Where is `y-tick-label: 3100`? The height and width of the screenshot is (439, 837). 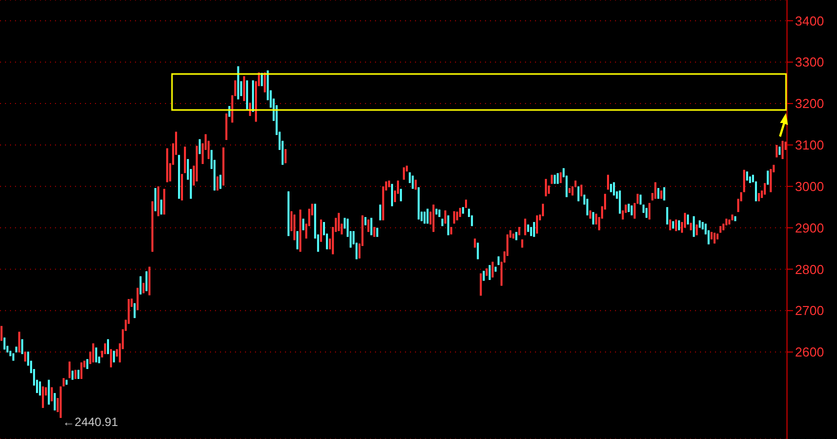
y-tick-label: 3100 is located at coordinates (809, 145).